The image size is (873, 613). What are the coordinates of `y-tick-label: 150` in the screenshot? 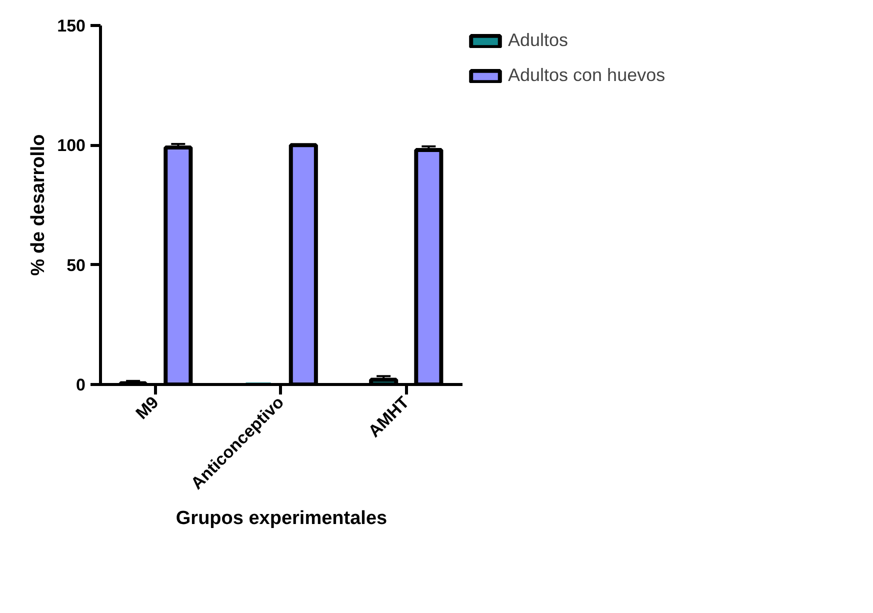 It's located at (71, 26).